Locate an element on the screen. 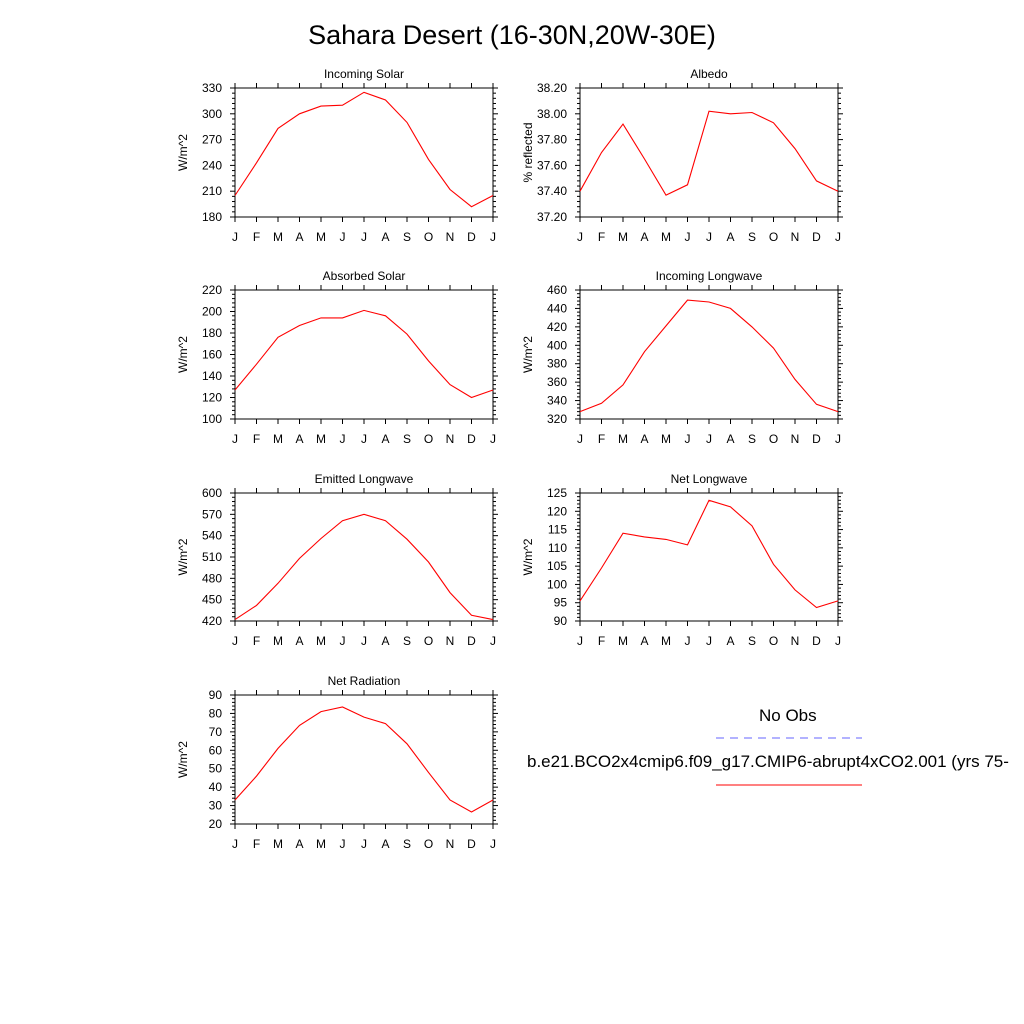 Image resolution: width=1024 pixels, height=1024 pixels. y-tick-label: 37.40 is located at coordinates (552, 191).